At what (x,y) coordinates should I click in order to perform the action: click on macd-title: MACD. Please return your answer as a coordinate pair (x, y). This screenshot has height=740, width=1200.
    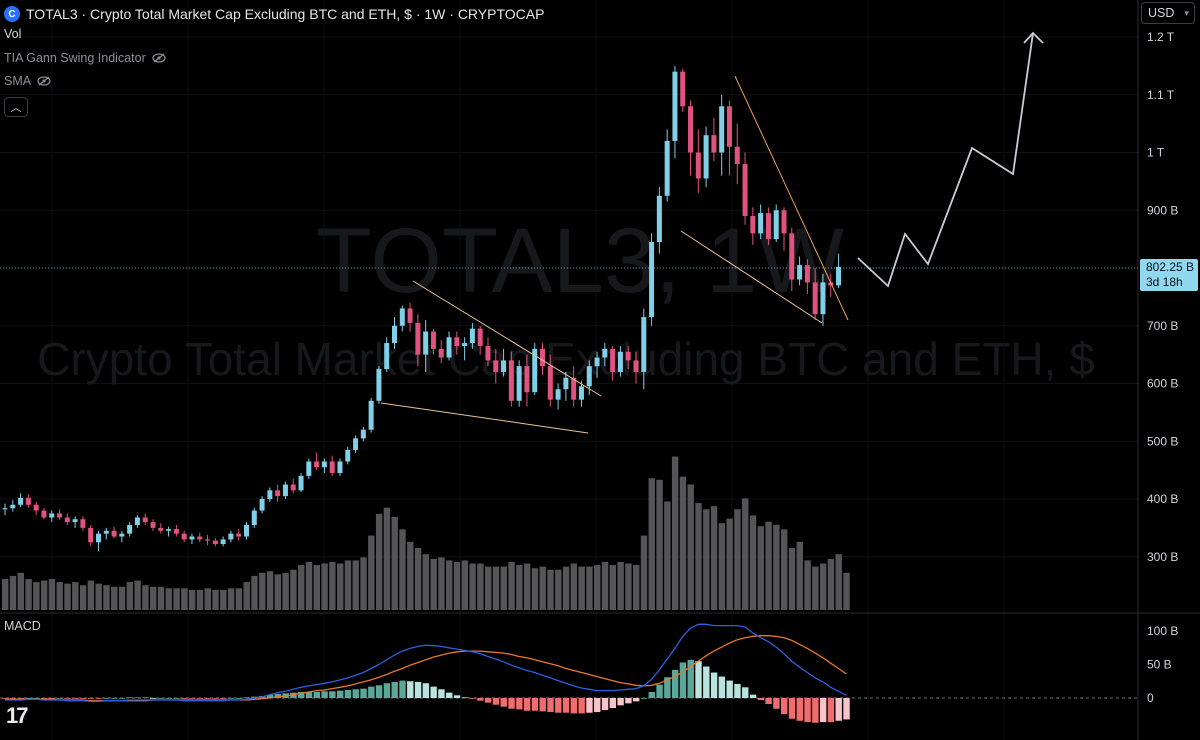
    Looking at the image, I should click on (22, 626).